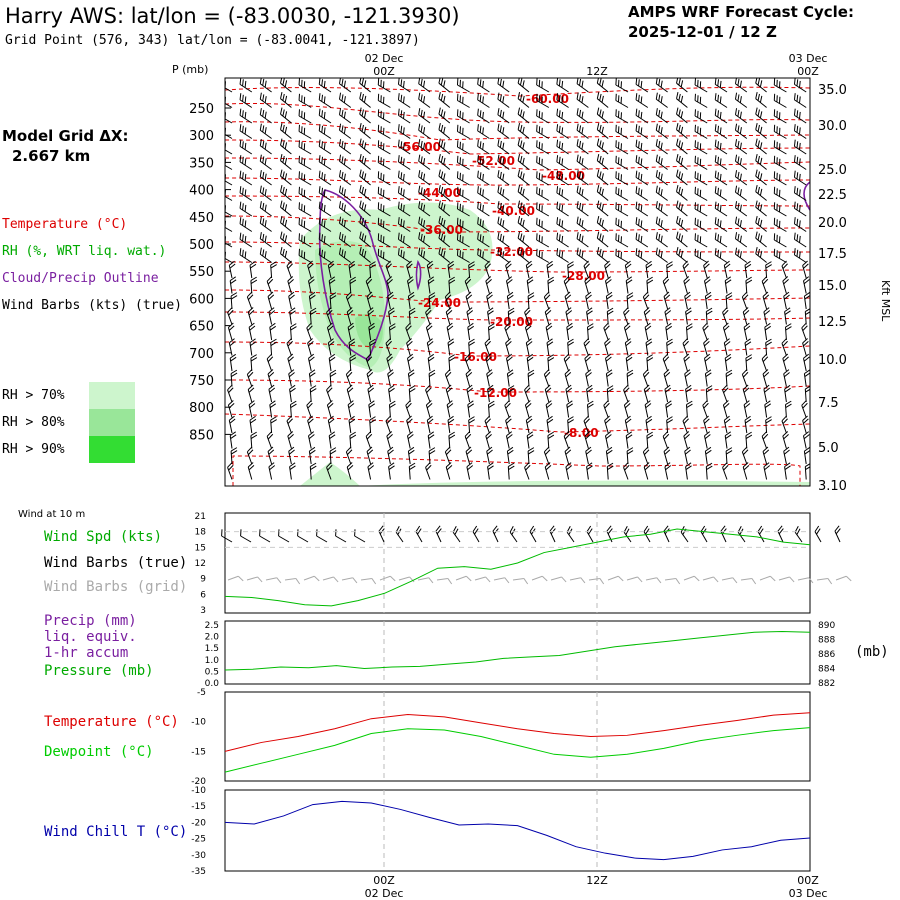  Describe the element at coordinates (201, 299) in the screenshot. I see `pressure-tick-label: 600` at that location.